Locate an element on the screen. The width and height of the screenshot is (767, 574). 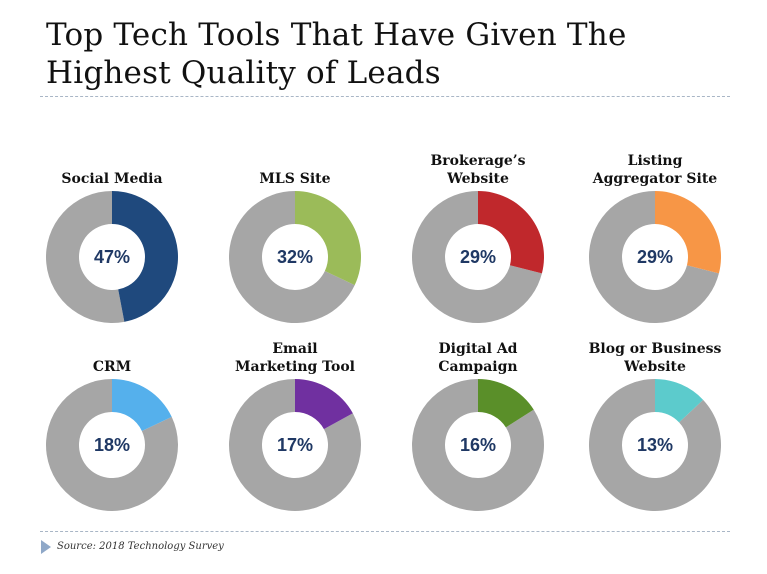
donut-label: Brokerage’s Website is located at coordinates (478, 170).